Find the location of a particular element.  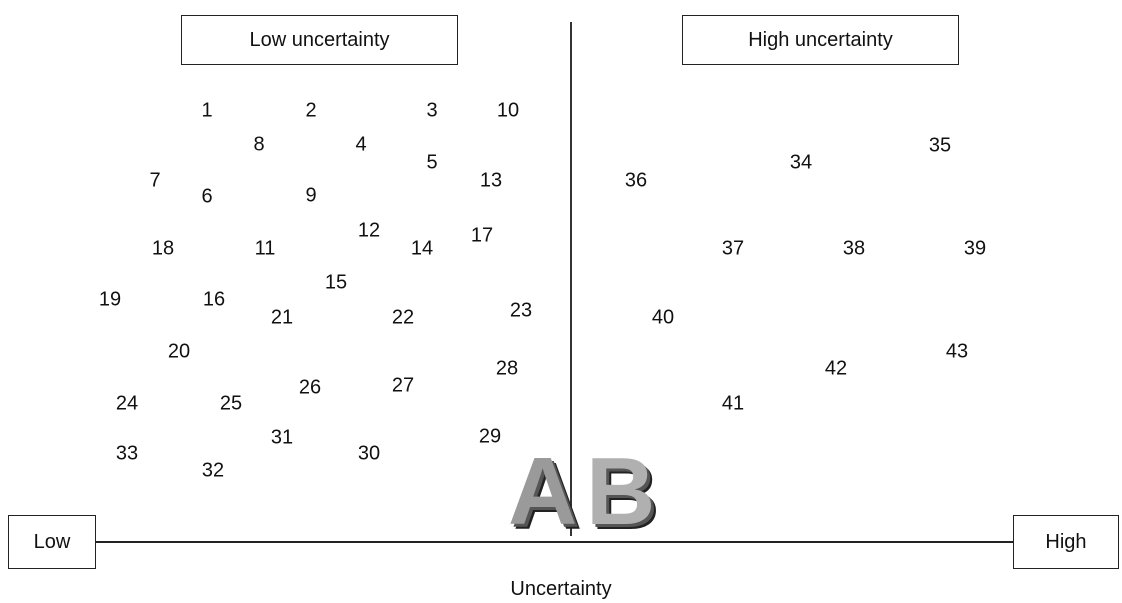

item-number-low: 16 is located at coordinates (214, 299).